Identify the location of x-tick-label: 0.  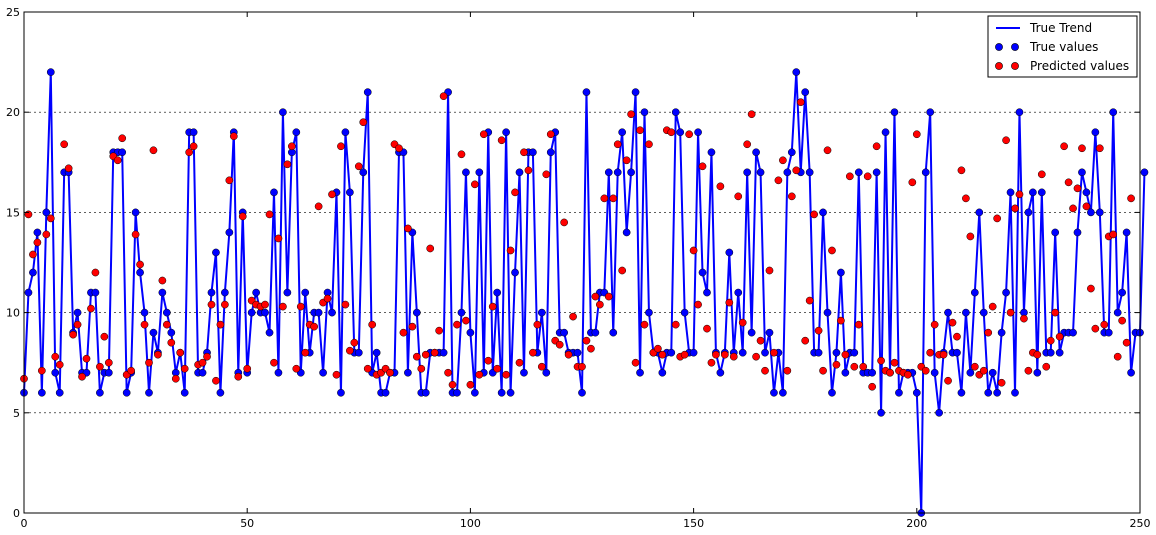
(24, 523).